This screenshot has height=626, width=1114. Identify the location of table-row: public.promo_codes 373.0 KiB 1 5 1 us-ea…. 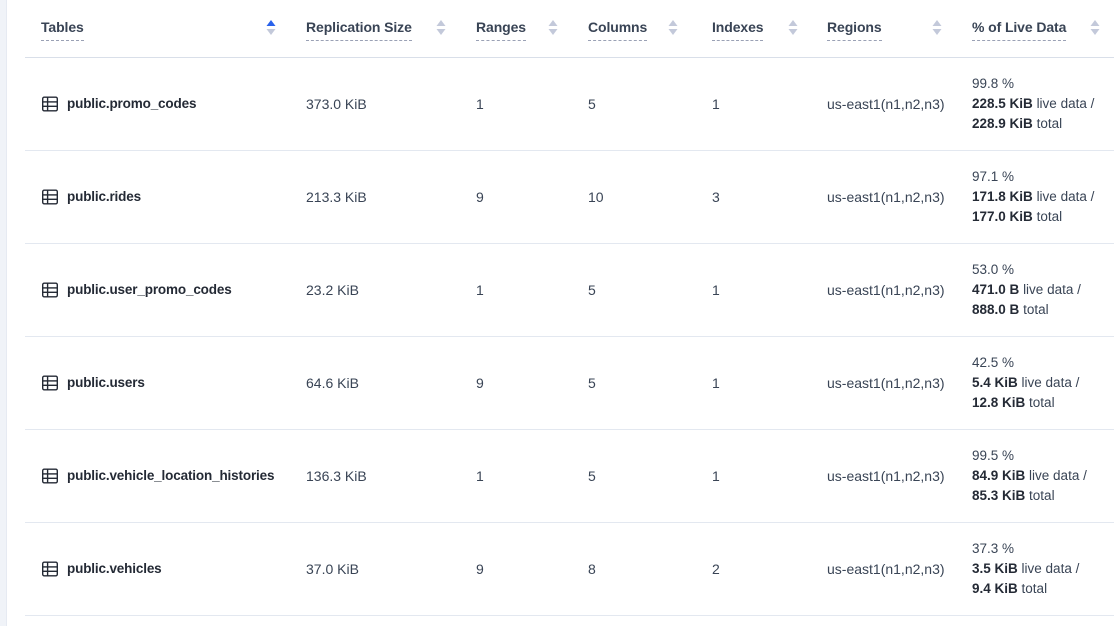
(569, 104).